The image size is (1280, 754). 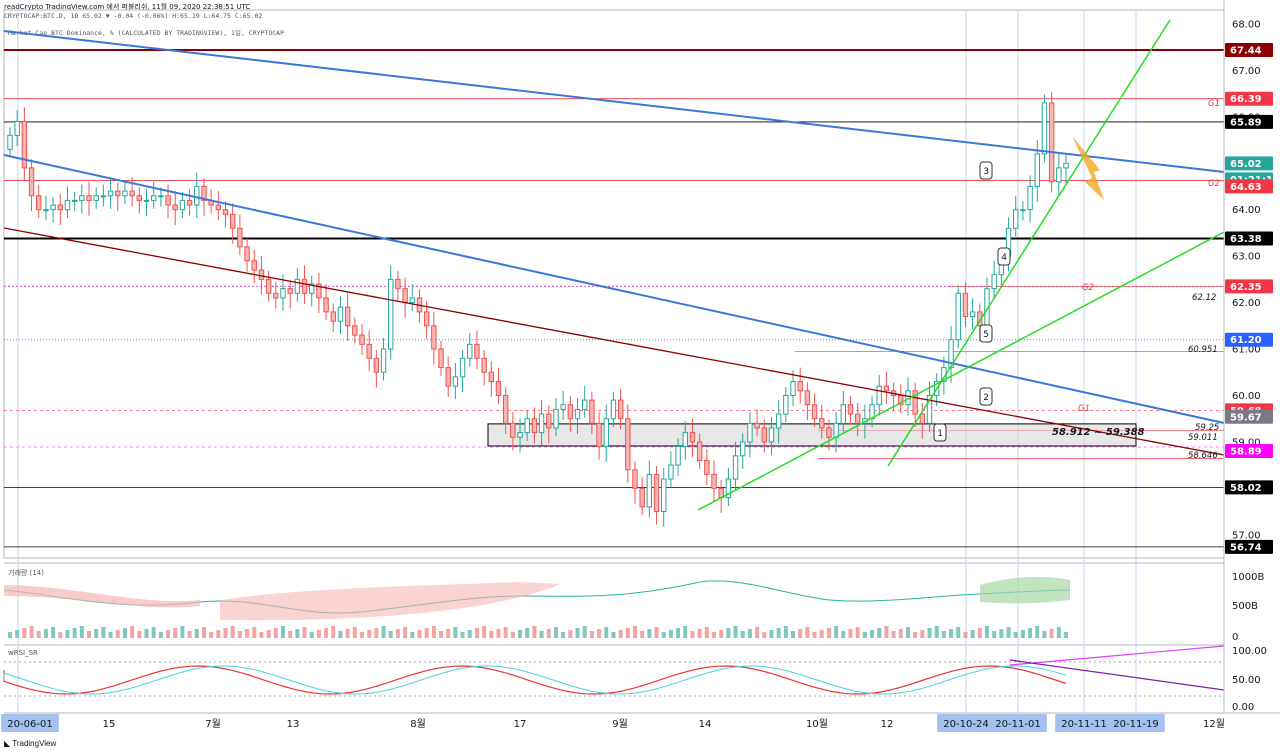 I want to click on time-tick-label: 15, so click(x=109, y=724).